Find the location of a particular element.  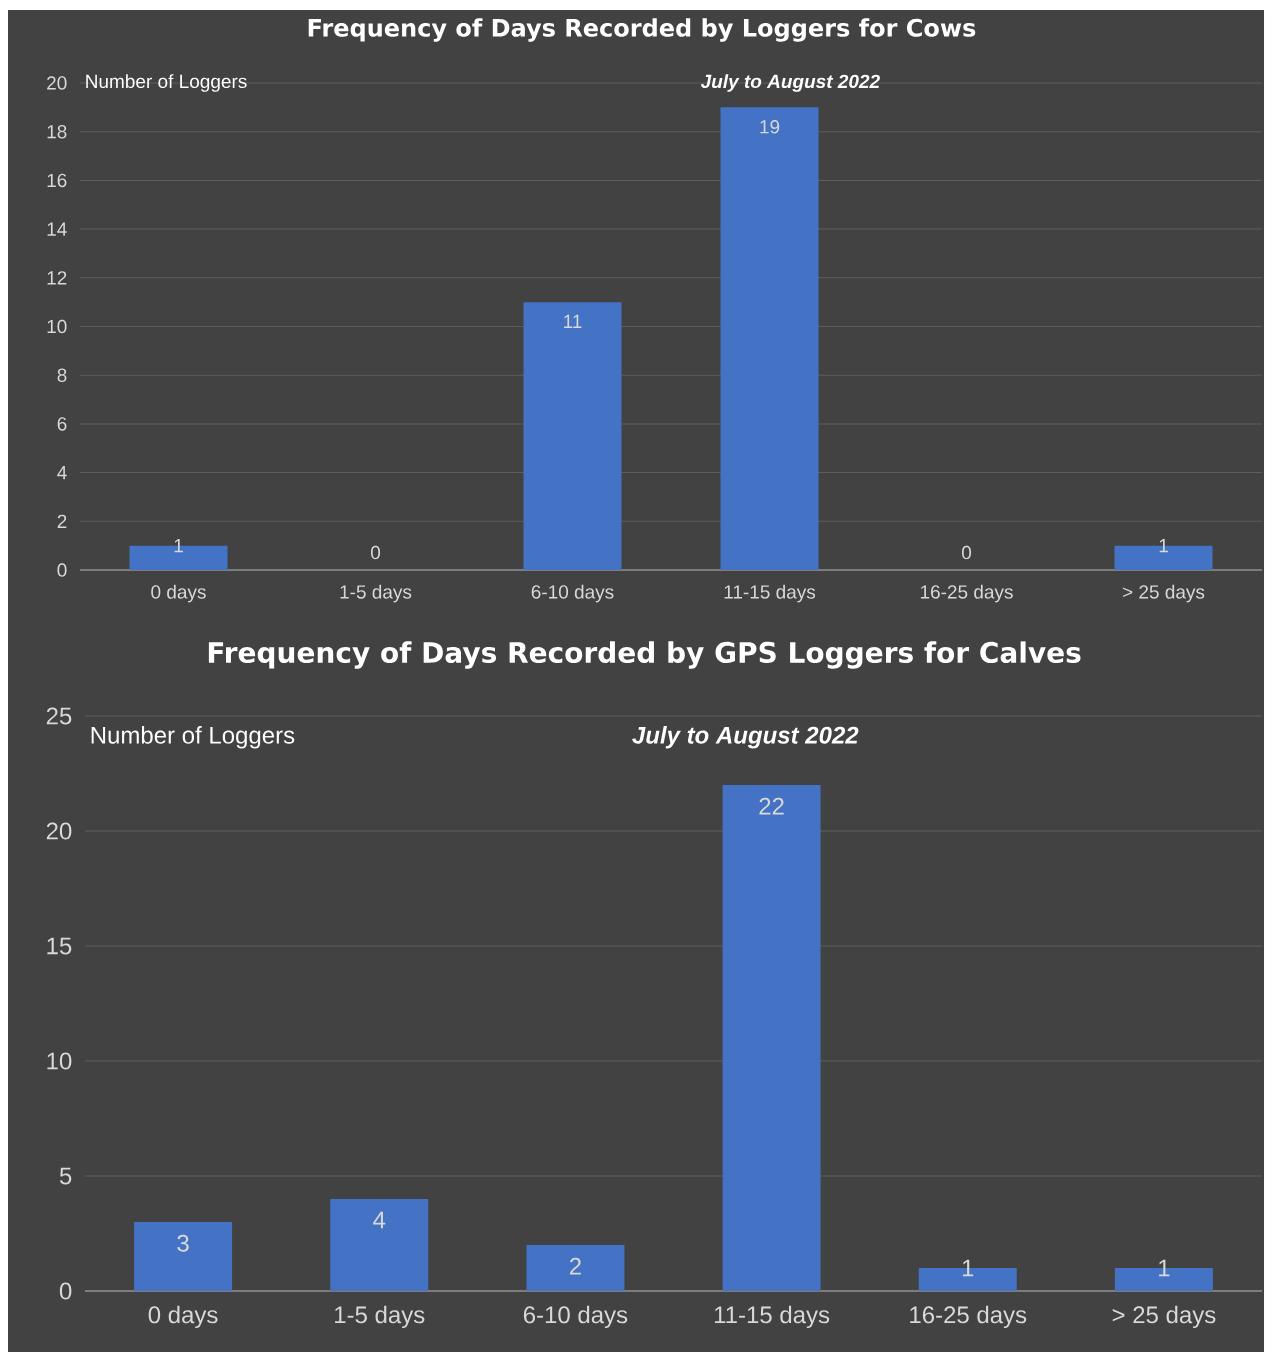

chart-title: Frequency of Days Recorded by GPS Loggers for Calves is located at coordinates (644, 655).